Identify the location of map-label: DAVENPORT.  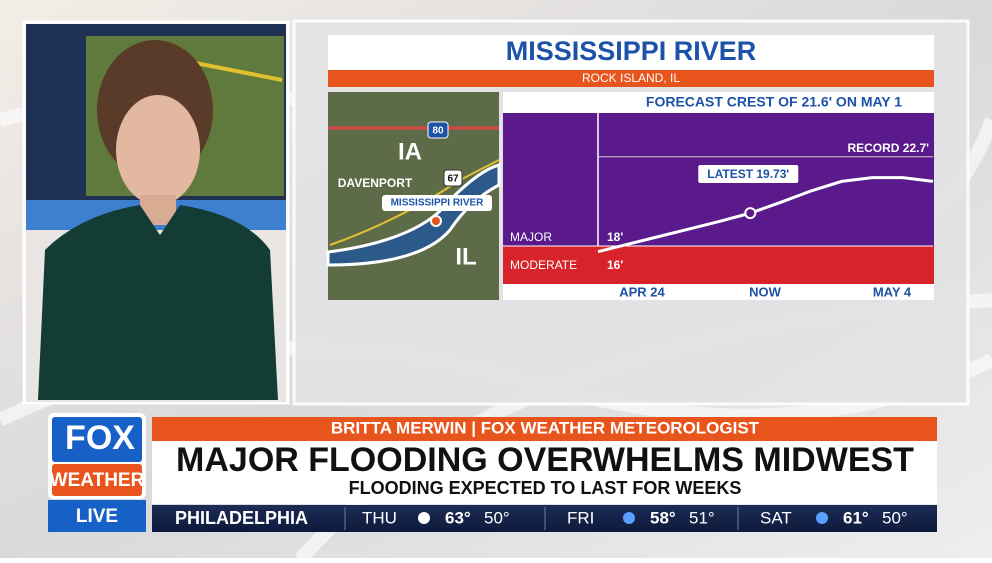
(375, 183).